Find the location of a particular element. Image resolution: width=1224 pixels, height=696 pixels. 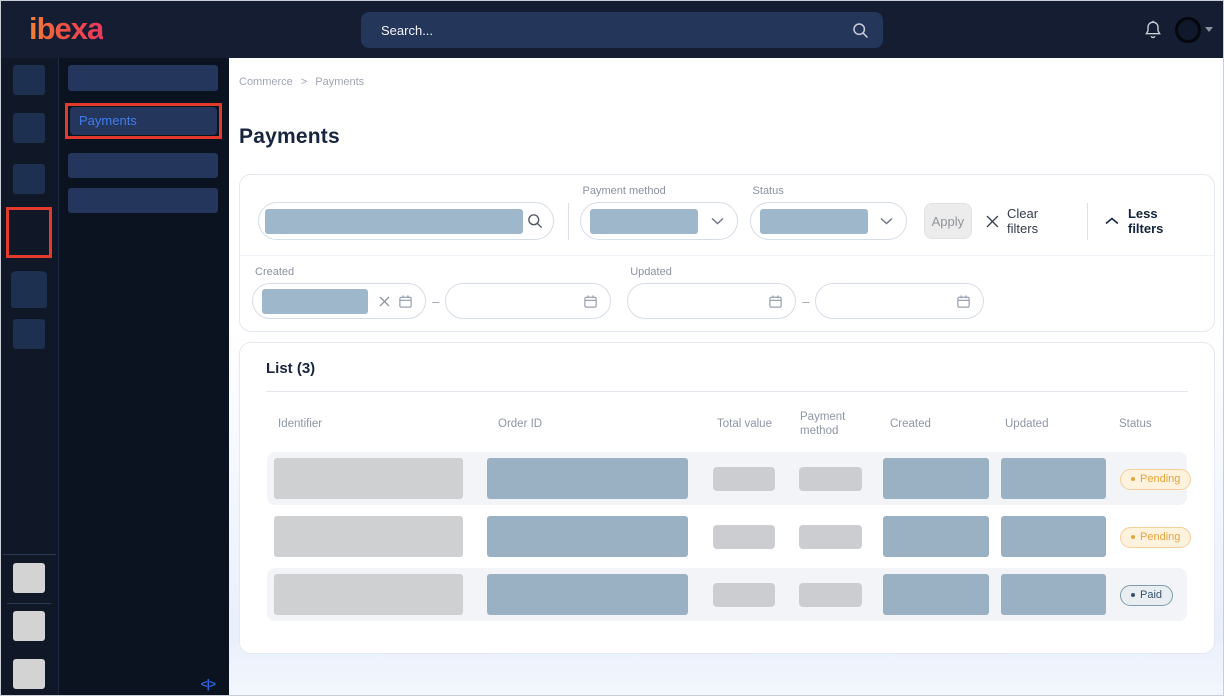

updated-label: Updated is located at coordinates (651, 272).